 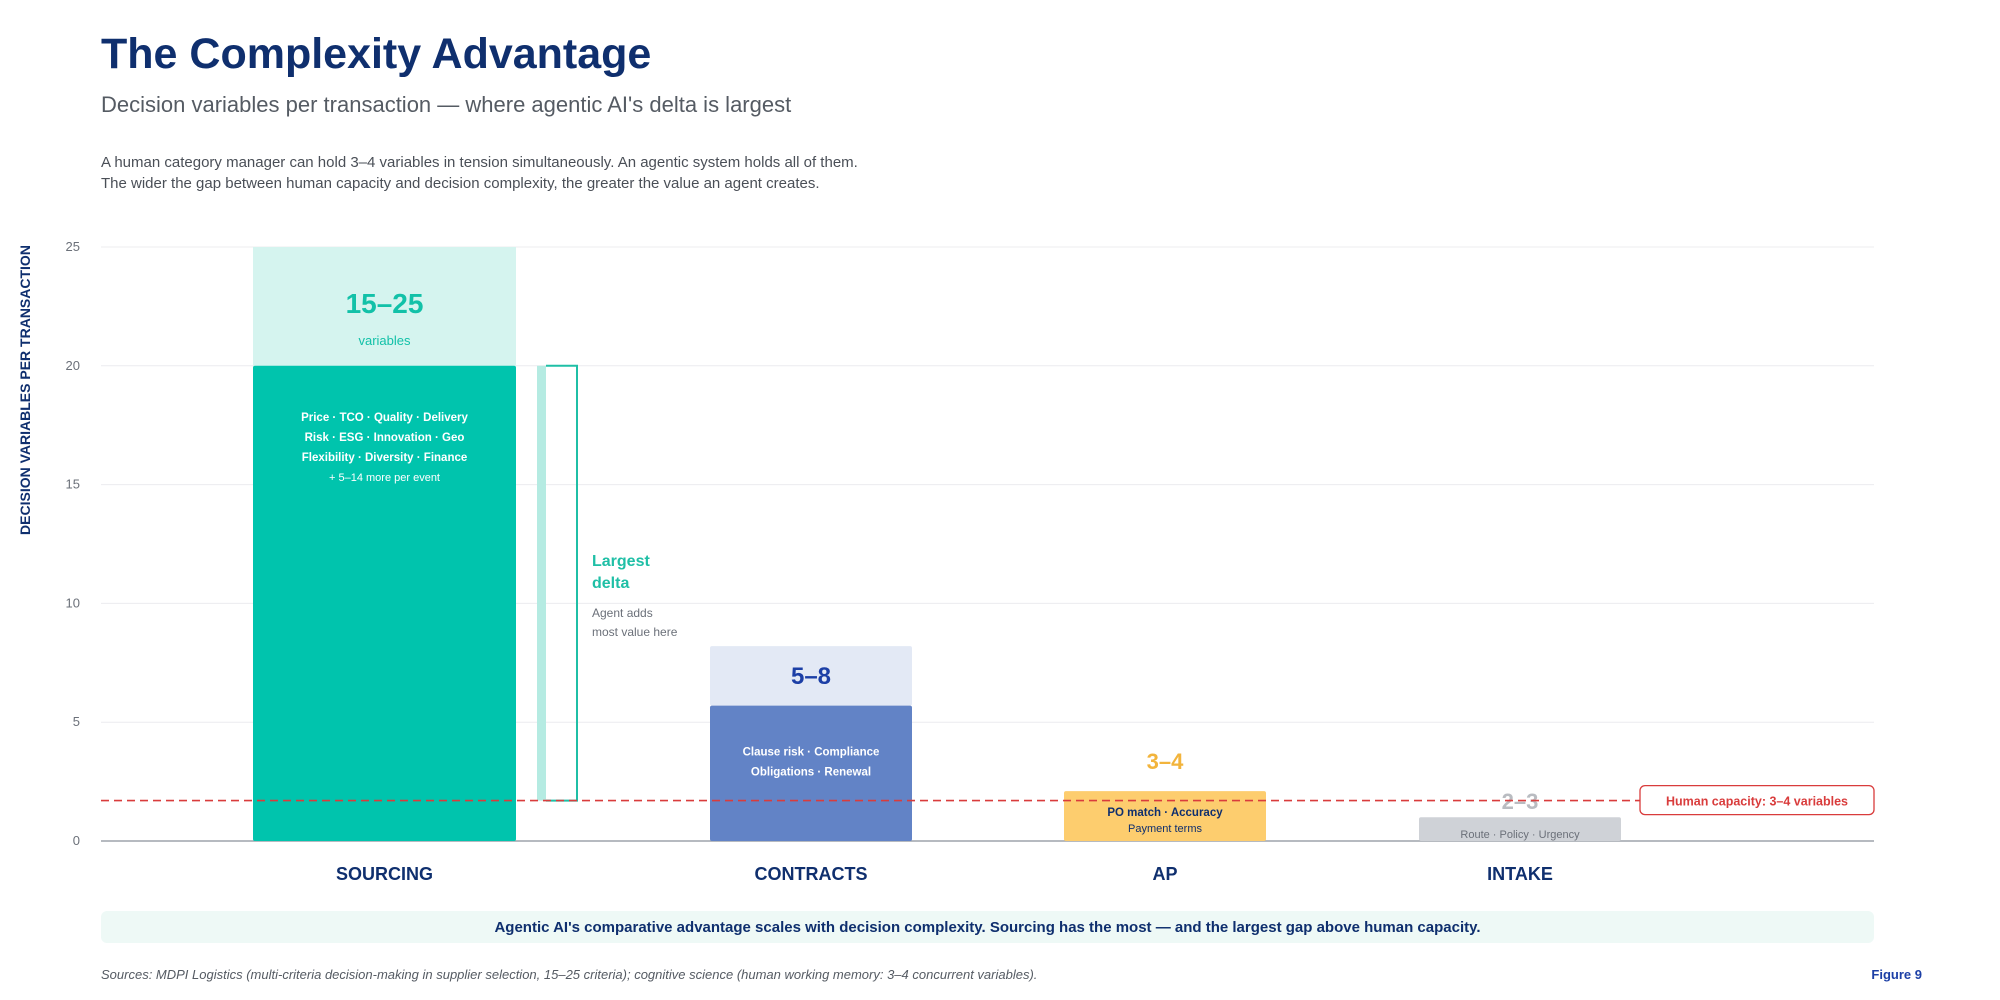 What do you see at coordinates (1520, 874) in the screenshot?
I see `intake-category-label: INTAKE` at bounding box center [1520, 874].